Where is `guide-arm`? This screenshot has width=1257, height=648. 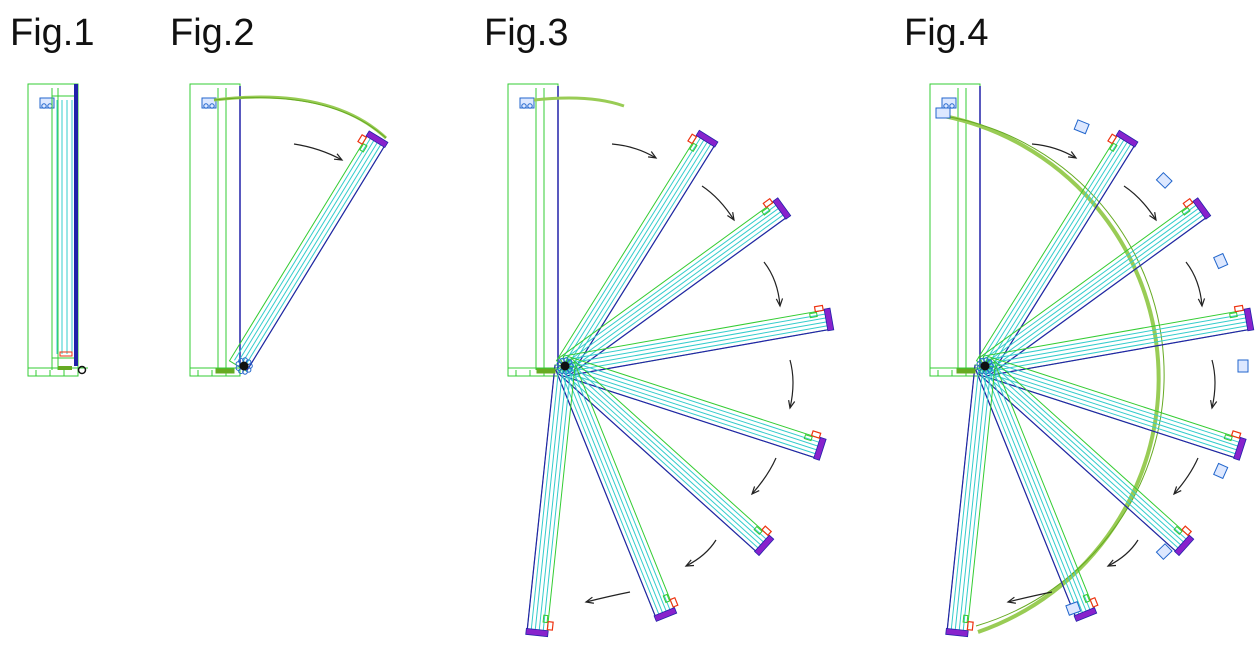
guide-arm is located at coordinates (579, 102).